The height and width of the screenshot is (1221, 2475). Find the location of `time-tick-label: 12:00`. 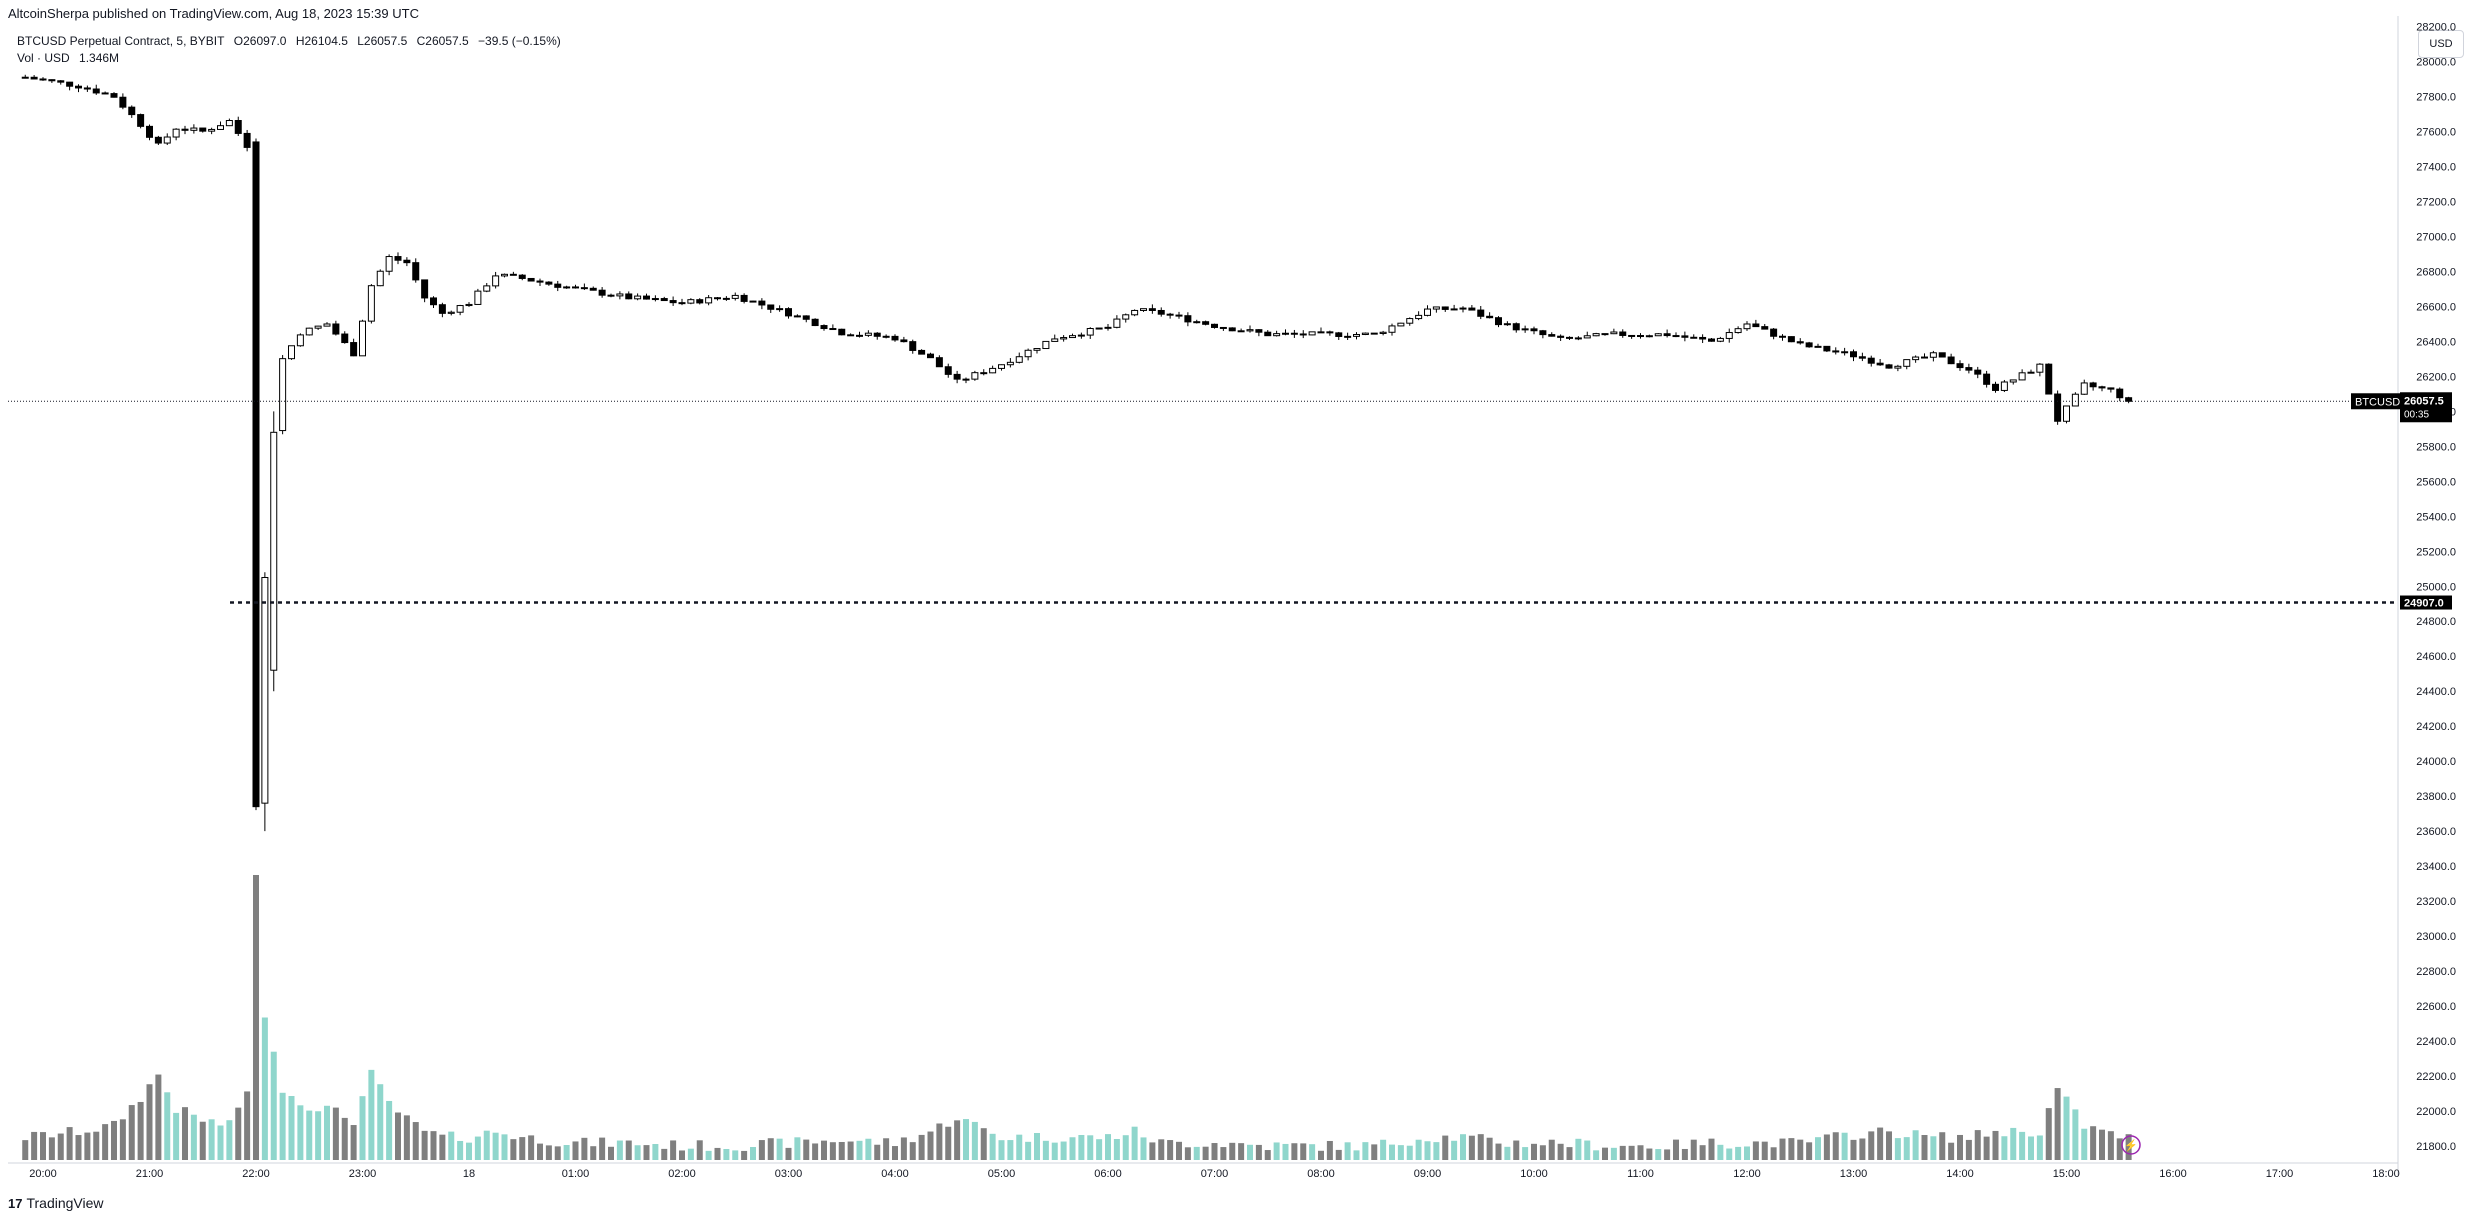

time-tick-label: 12:00 is located at coordinates (1747, 1174).